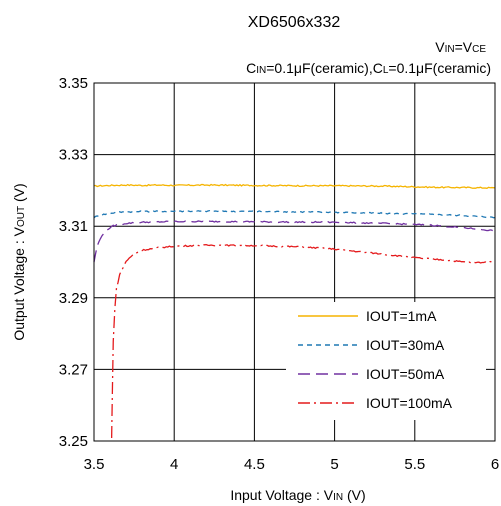  Describe the element at coordinates (19, 261) in the screenshot. I see `y-axis-label: Output Voltage : VOUT (V)` at that location.